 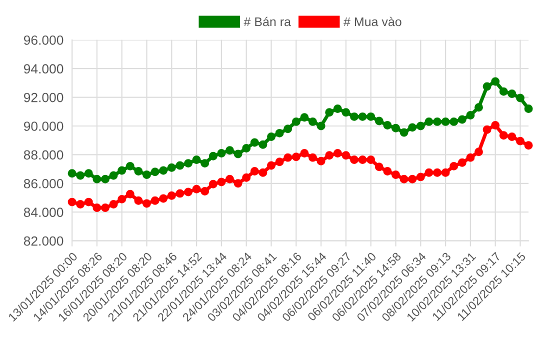 I want to click on y-tick-label: 92.000, so click(x=44, y=97).